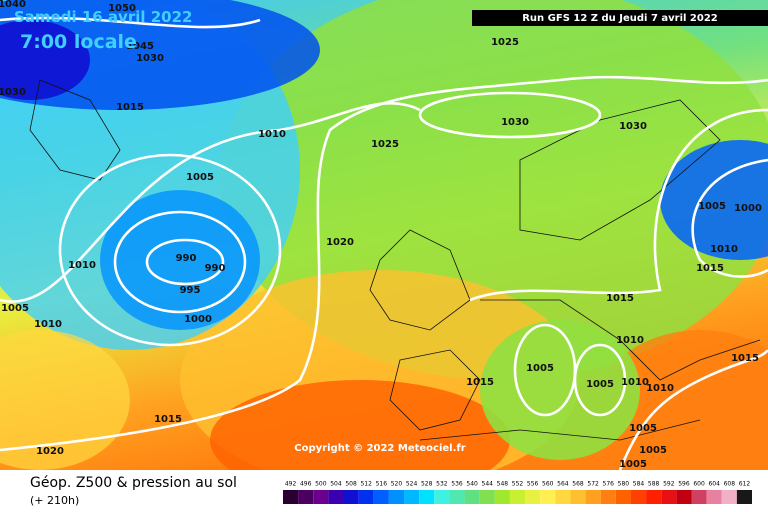  Describe the element at coordinates (624, 484) in the screenshot. I see `legend-label: 580` at that location.